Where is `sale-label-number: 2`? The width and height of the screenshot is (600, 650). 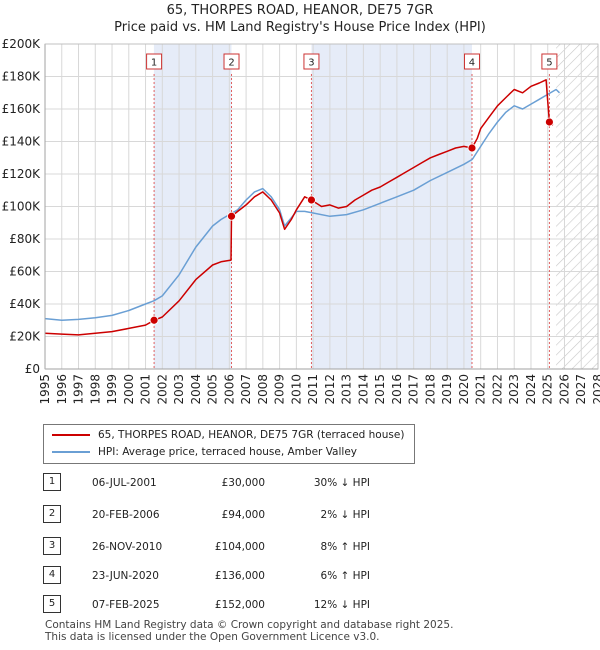
sale-label-number: 2 is located at coordinates (231, 63).